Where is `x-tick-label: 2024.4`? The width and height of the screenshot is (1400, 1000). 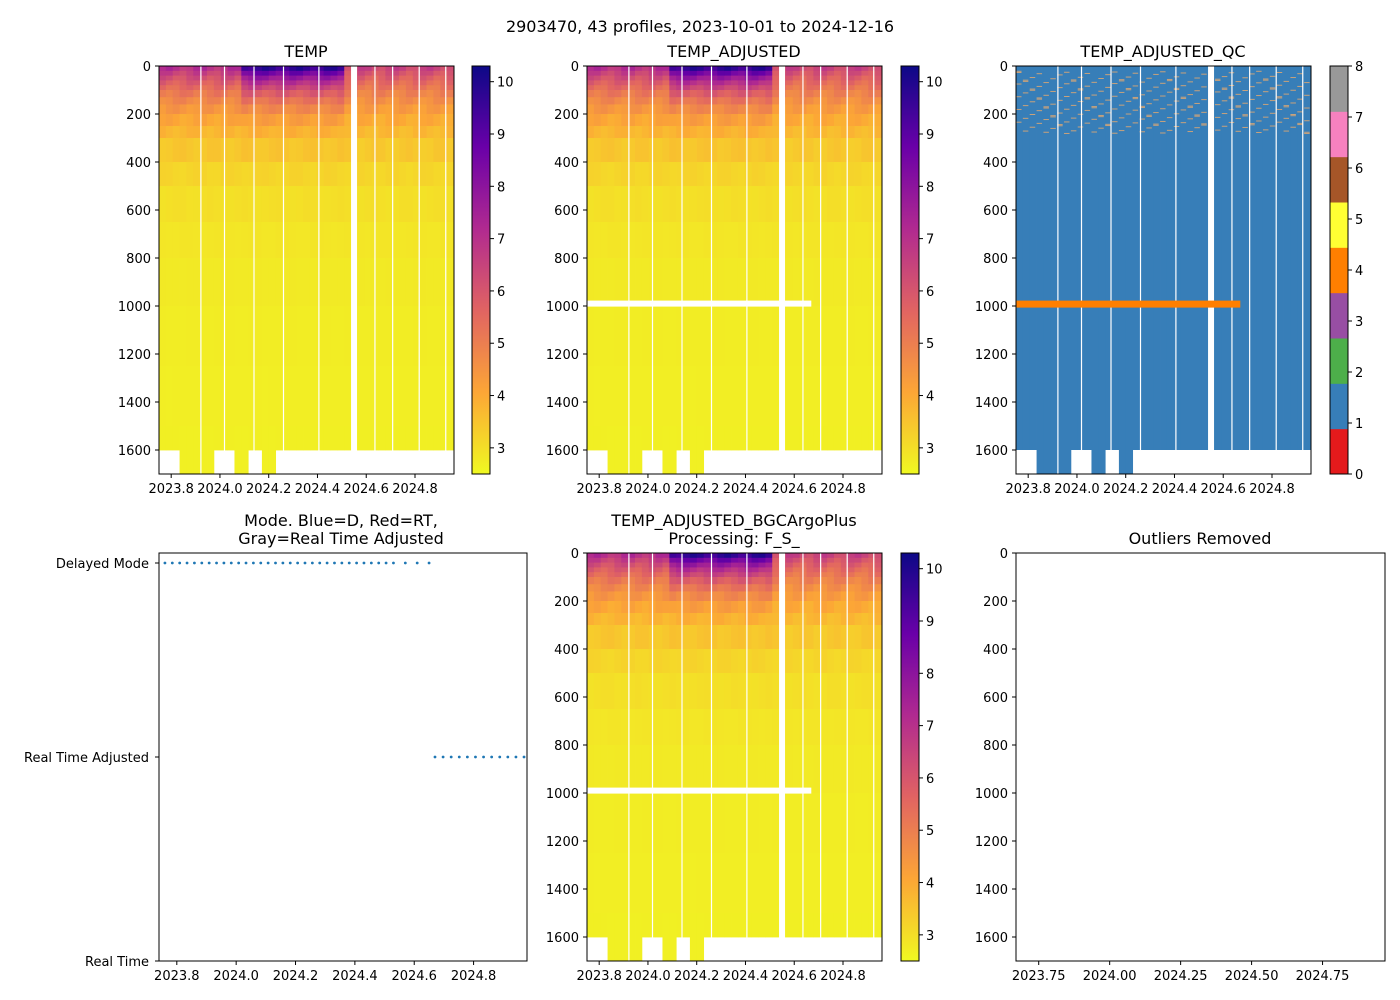 x-tick-label: 2024.4 is located at coordinates (746, 976).